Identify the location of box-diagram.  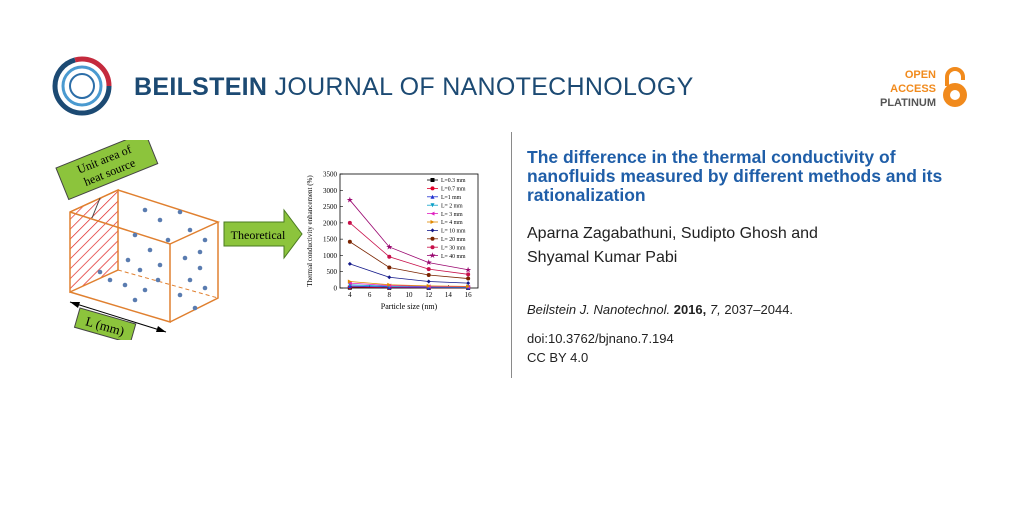
(145, 260).